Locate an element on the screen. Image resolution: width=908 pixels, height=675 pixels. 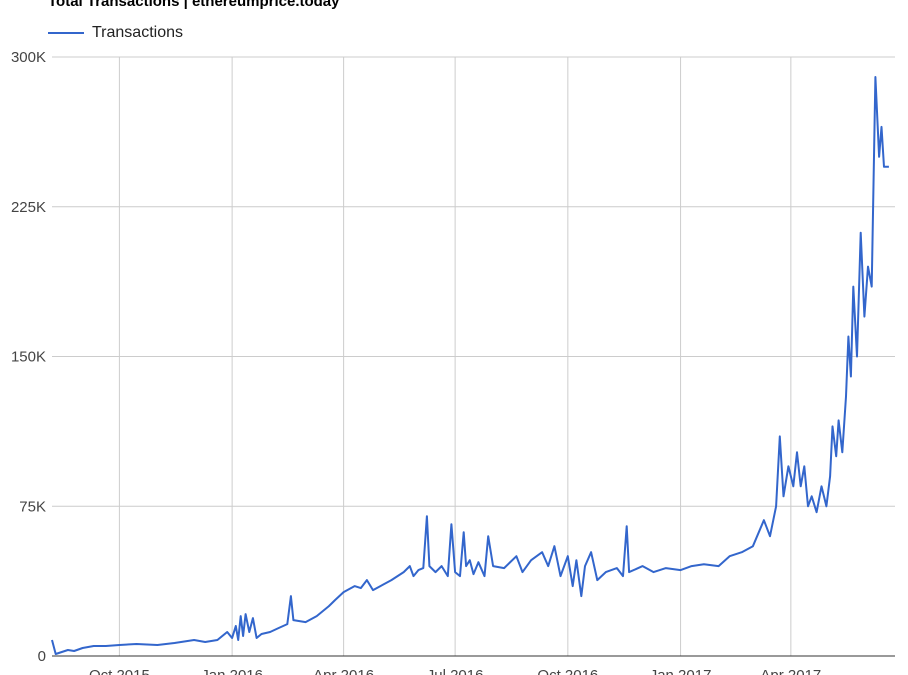
y-tick-label: 0 is located at coordinates (42, 656).